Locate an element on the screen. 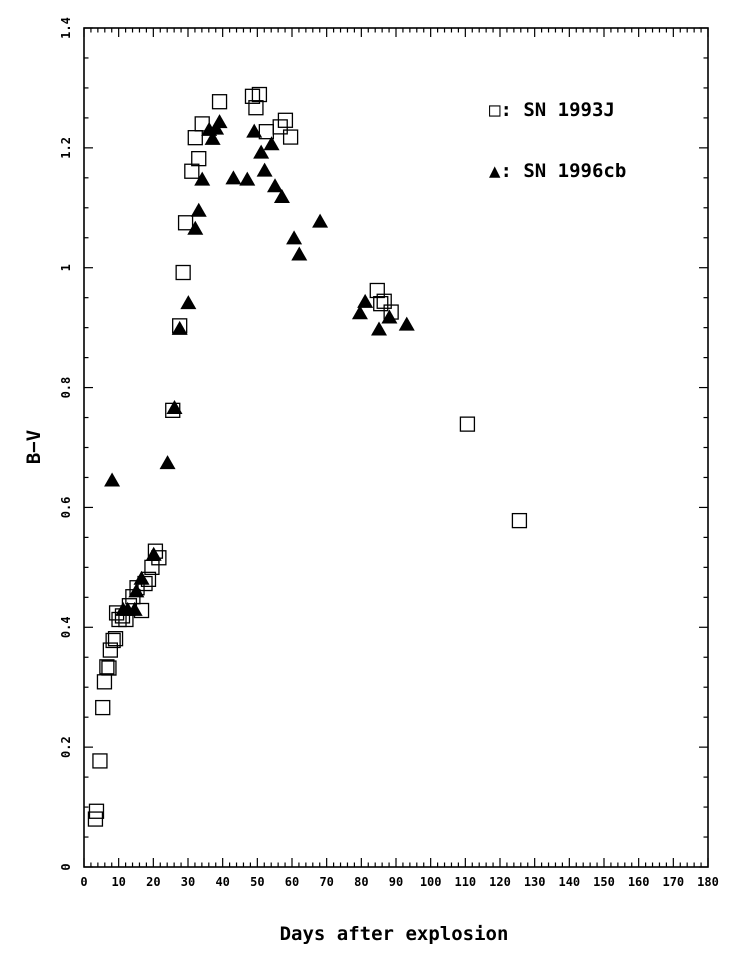 This screenshot has width=731, height=961. y-tick-label: 0.2 is located at coordinates (66, 747).